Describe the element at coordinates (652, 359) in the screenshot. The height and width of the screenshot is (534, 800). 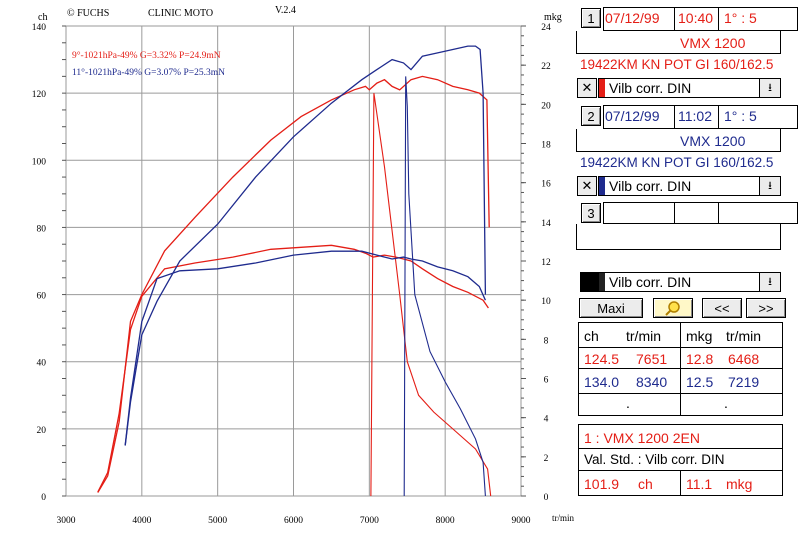
I see `row-1-rpm-1: 7651` at that location.